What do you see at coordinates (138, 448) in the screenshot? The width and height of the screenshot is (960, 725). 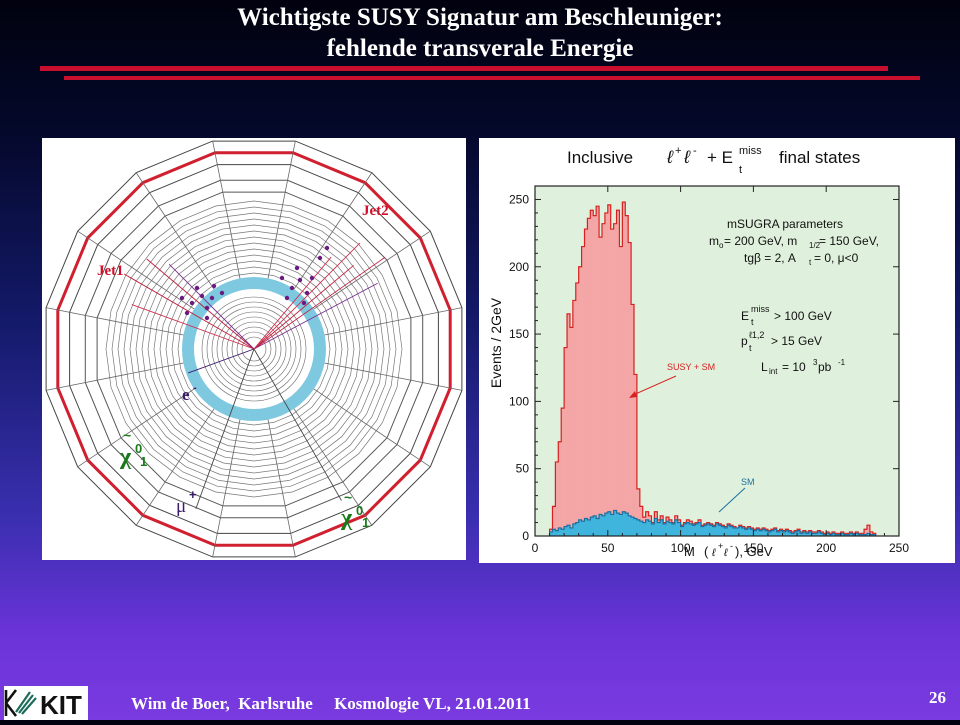 I see `neutralino-left-sup: 0` at bounding box center [138, 448].